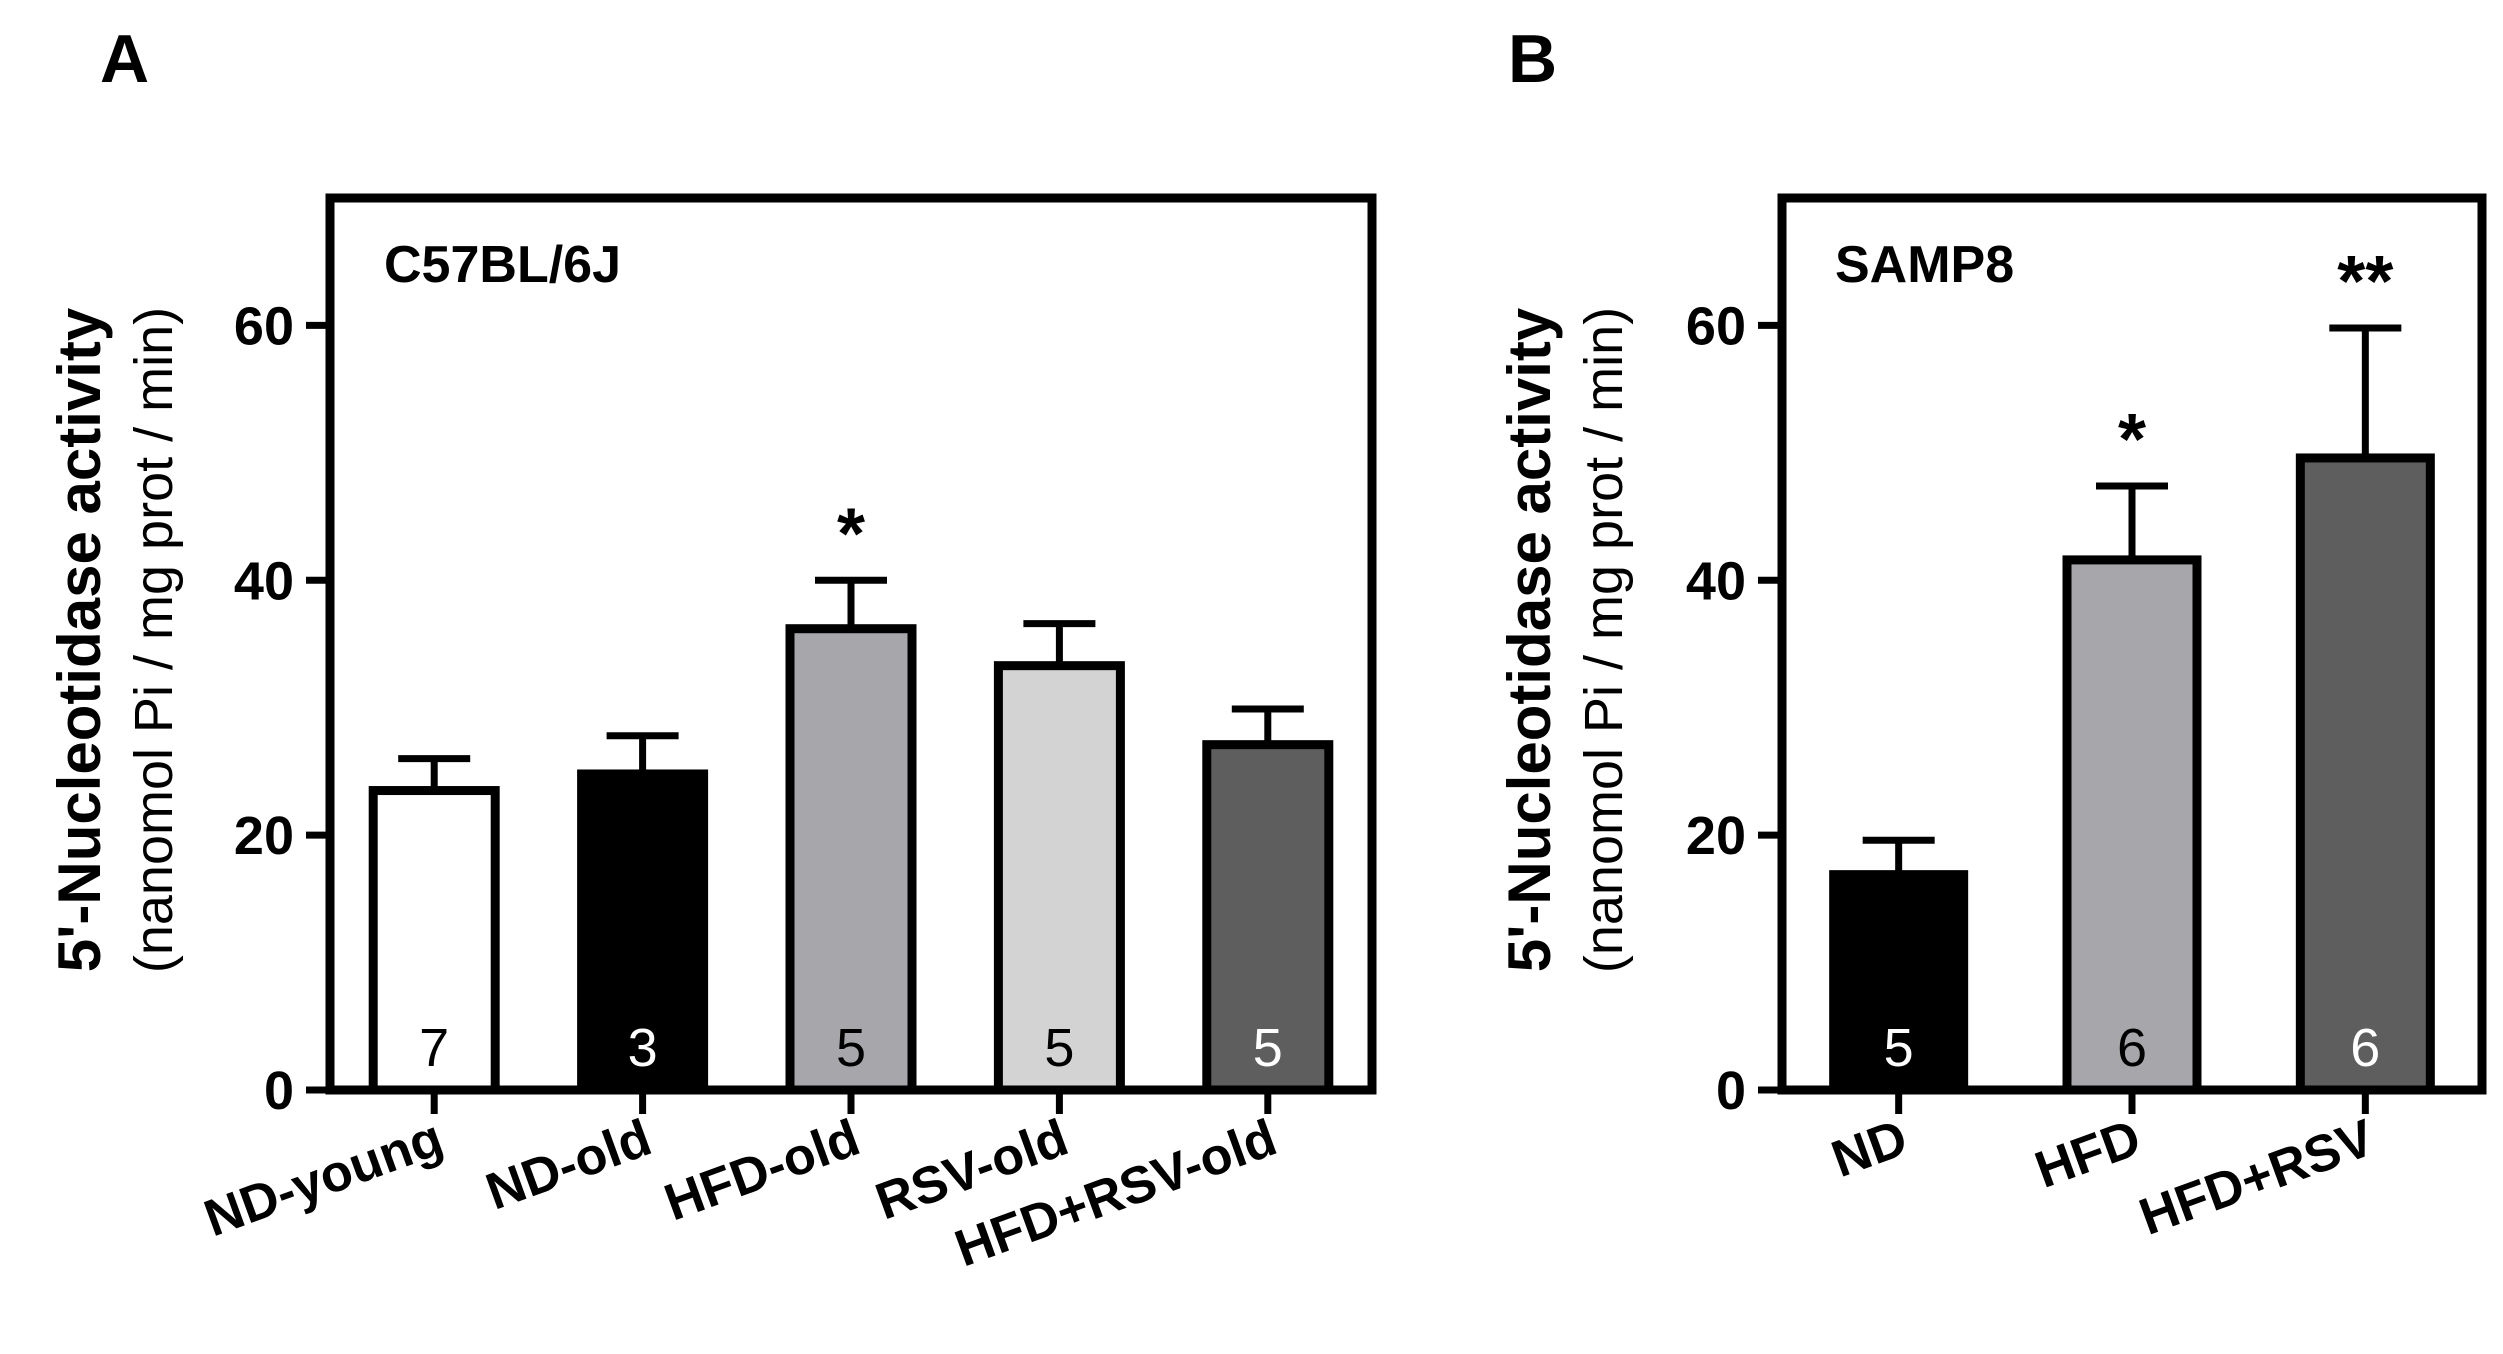 Image resolution: width=2503 pixels, height=1354 pixels. Describe the element at coordinates (2365, 1048) in the screenshot. I see `panel-b-n-label-2: 6` at that location.